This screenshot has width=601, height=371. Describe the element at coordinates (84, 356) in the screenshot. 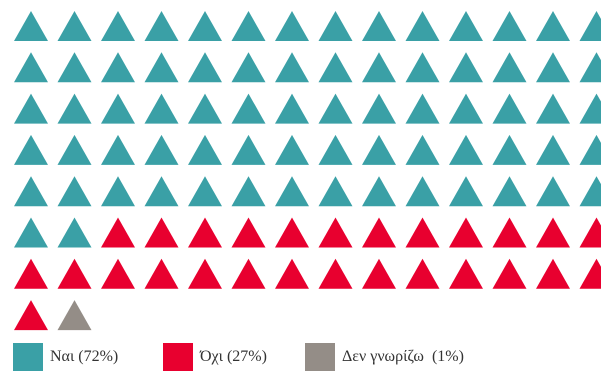

I see `legend-label-yes: Ναι (72%)` at that location.